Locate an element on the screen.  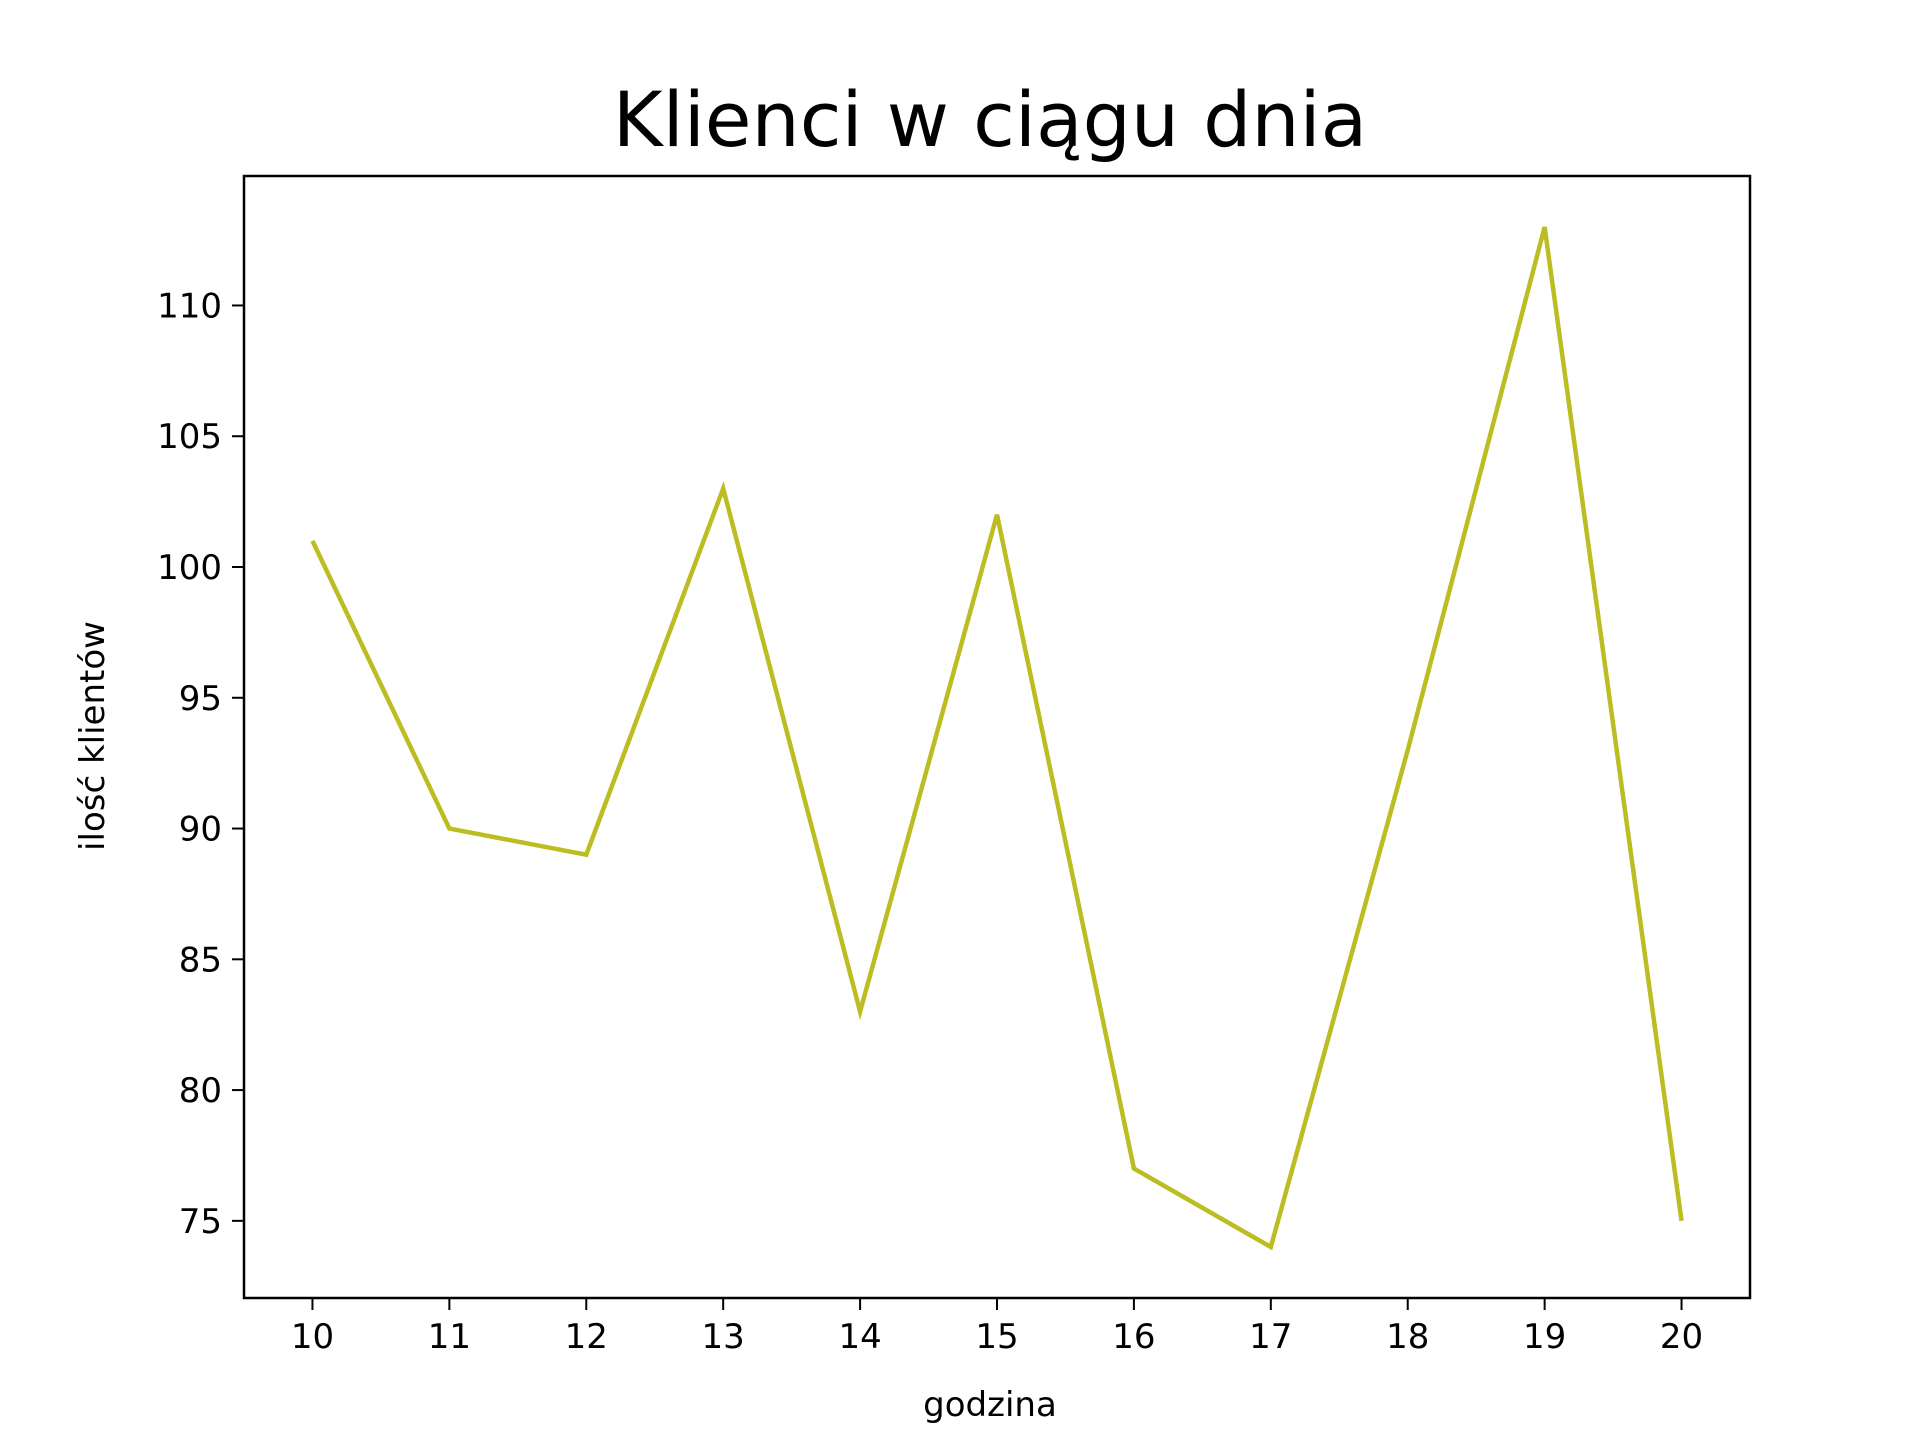
x-tick-label: 19 is located at coordinates (1544, 1337).